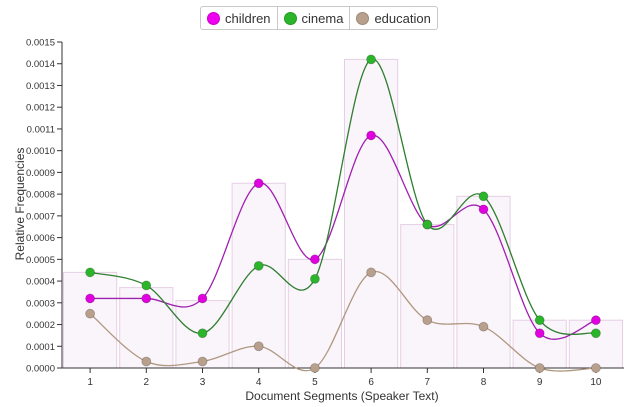 This screenshot has height=407, width=624. What do you see at coordinates (40, 173) in the screenshot?
I see `y-tick-label: 0.0009` at bounding box center [40, 173].